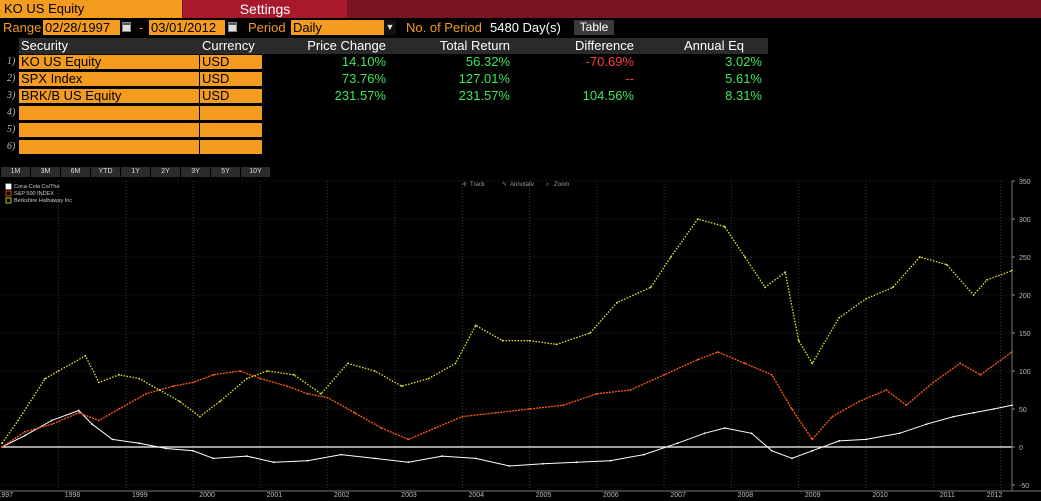 This screenshot has width=1041, height=501. I want to click on x-tick-label: 2010, so click(880, 495).